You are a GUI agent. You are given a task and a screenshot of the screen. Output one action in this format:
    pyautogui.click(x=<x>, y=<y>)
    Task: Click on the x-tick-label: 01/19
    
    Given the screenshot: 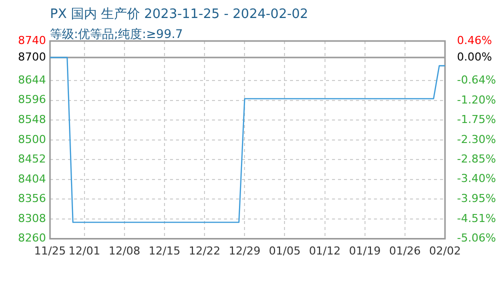 What is the action you would take?
    pyautogui.click(x=365, y=251)
    